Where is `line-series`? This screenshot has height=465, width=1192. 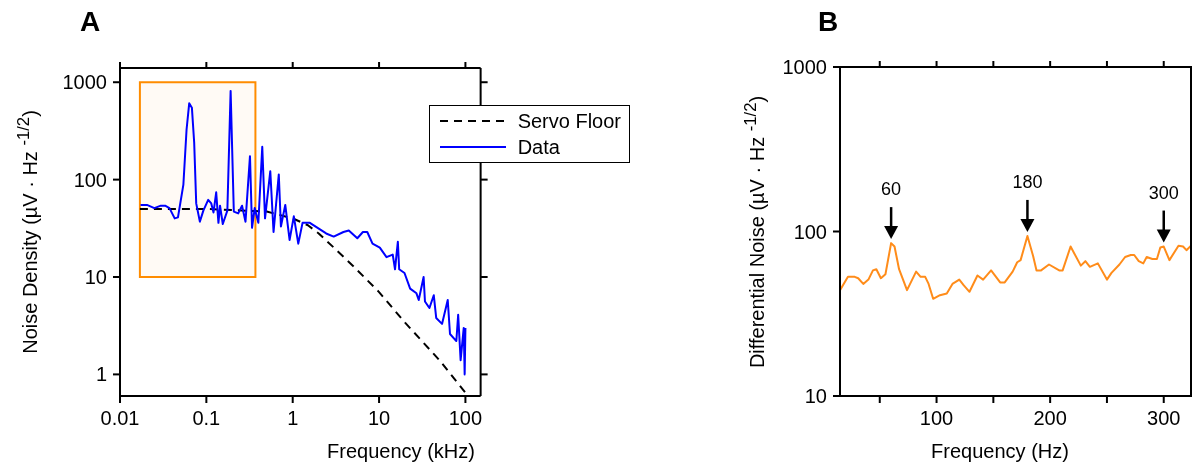
line-series is located at coordinates (1015, 267).